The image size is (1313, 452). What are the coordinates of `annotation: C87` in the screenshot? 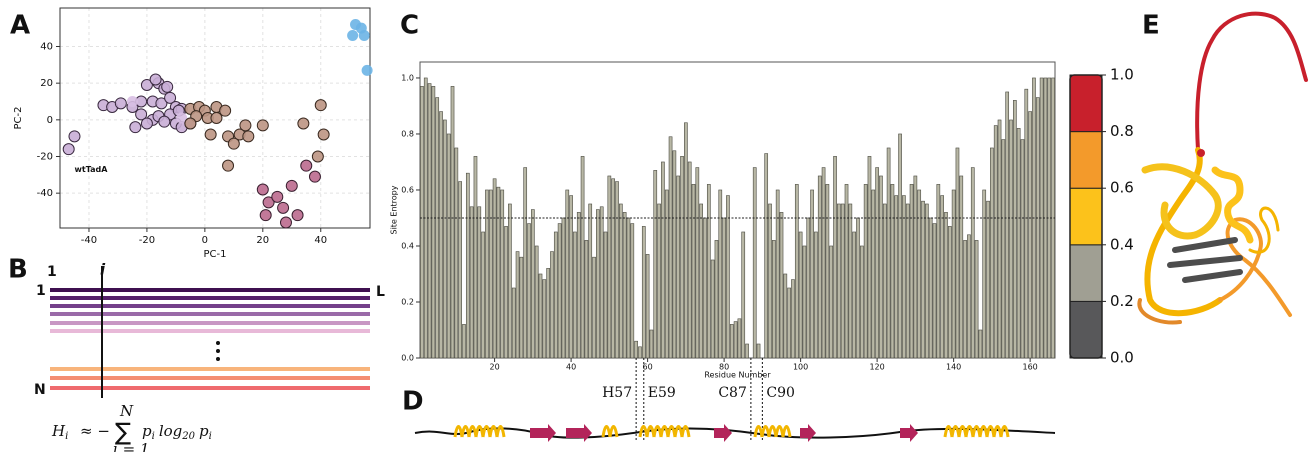 It's located at (732, 393).